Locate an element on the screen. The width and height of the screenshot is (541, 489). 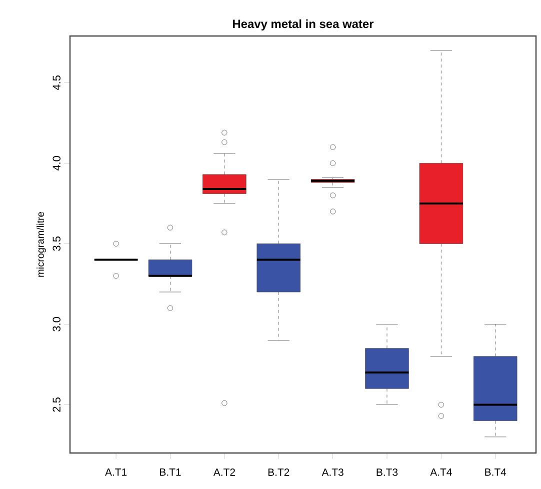
x-tick-label: B.T4 is located at coordinates (495, 472).